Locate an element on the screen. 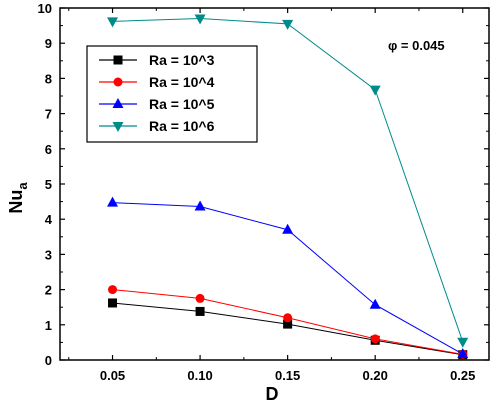  x-tick-label: 0.25 is located at coordinates (462, 375).